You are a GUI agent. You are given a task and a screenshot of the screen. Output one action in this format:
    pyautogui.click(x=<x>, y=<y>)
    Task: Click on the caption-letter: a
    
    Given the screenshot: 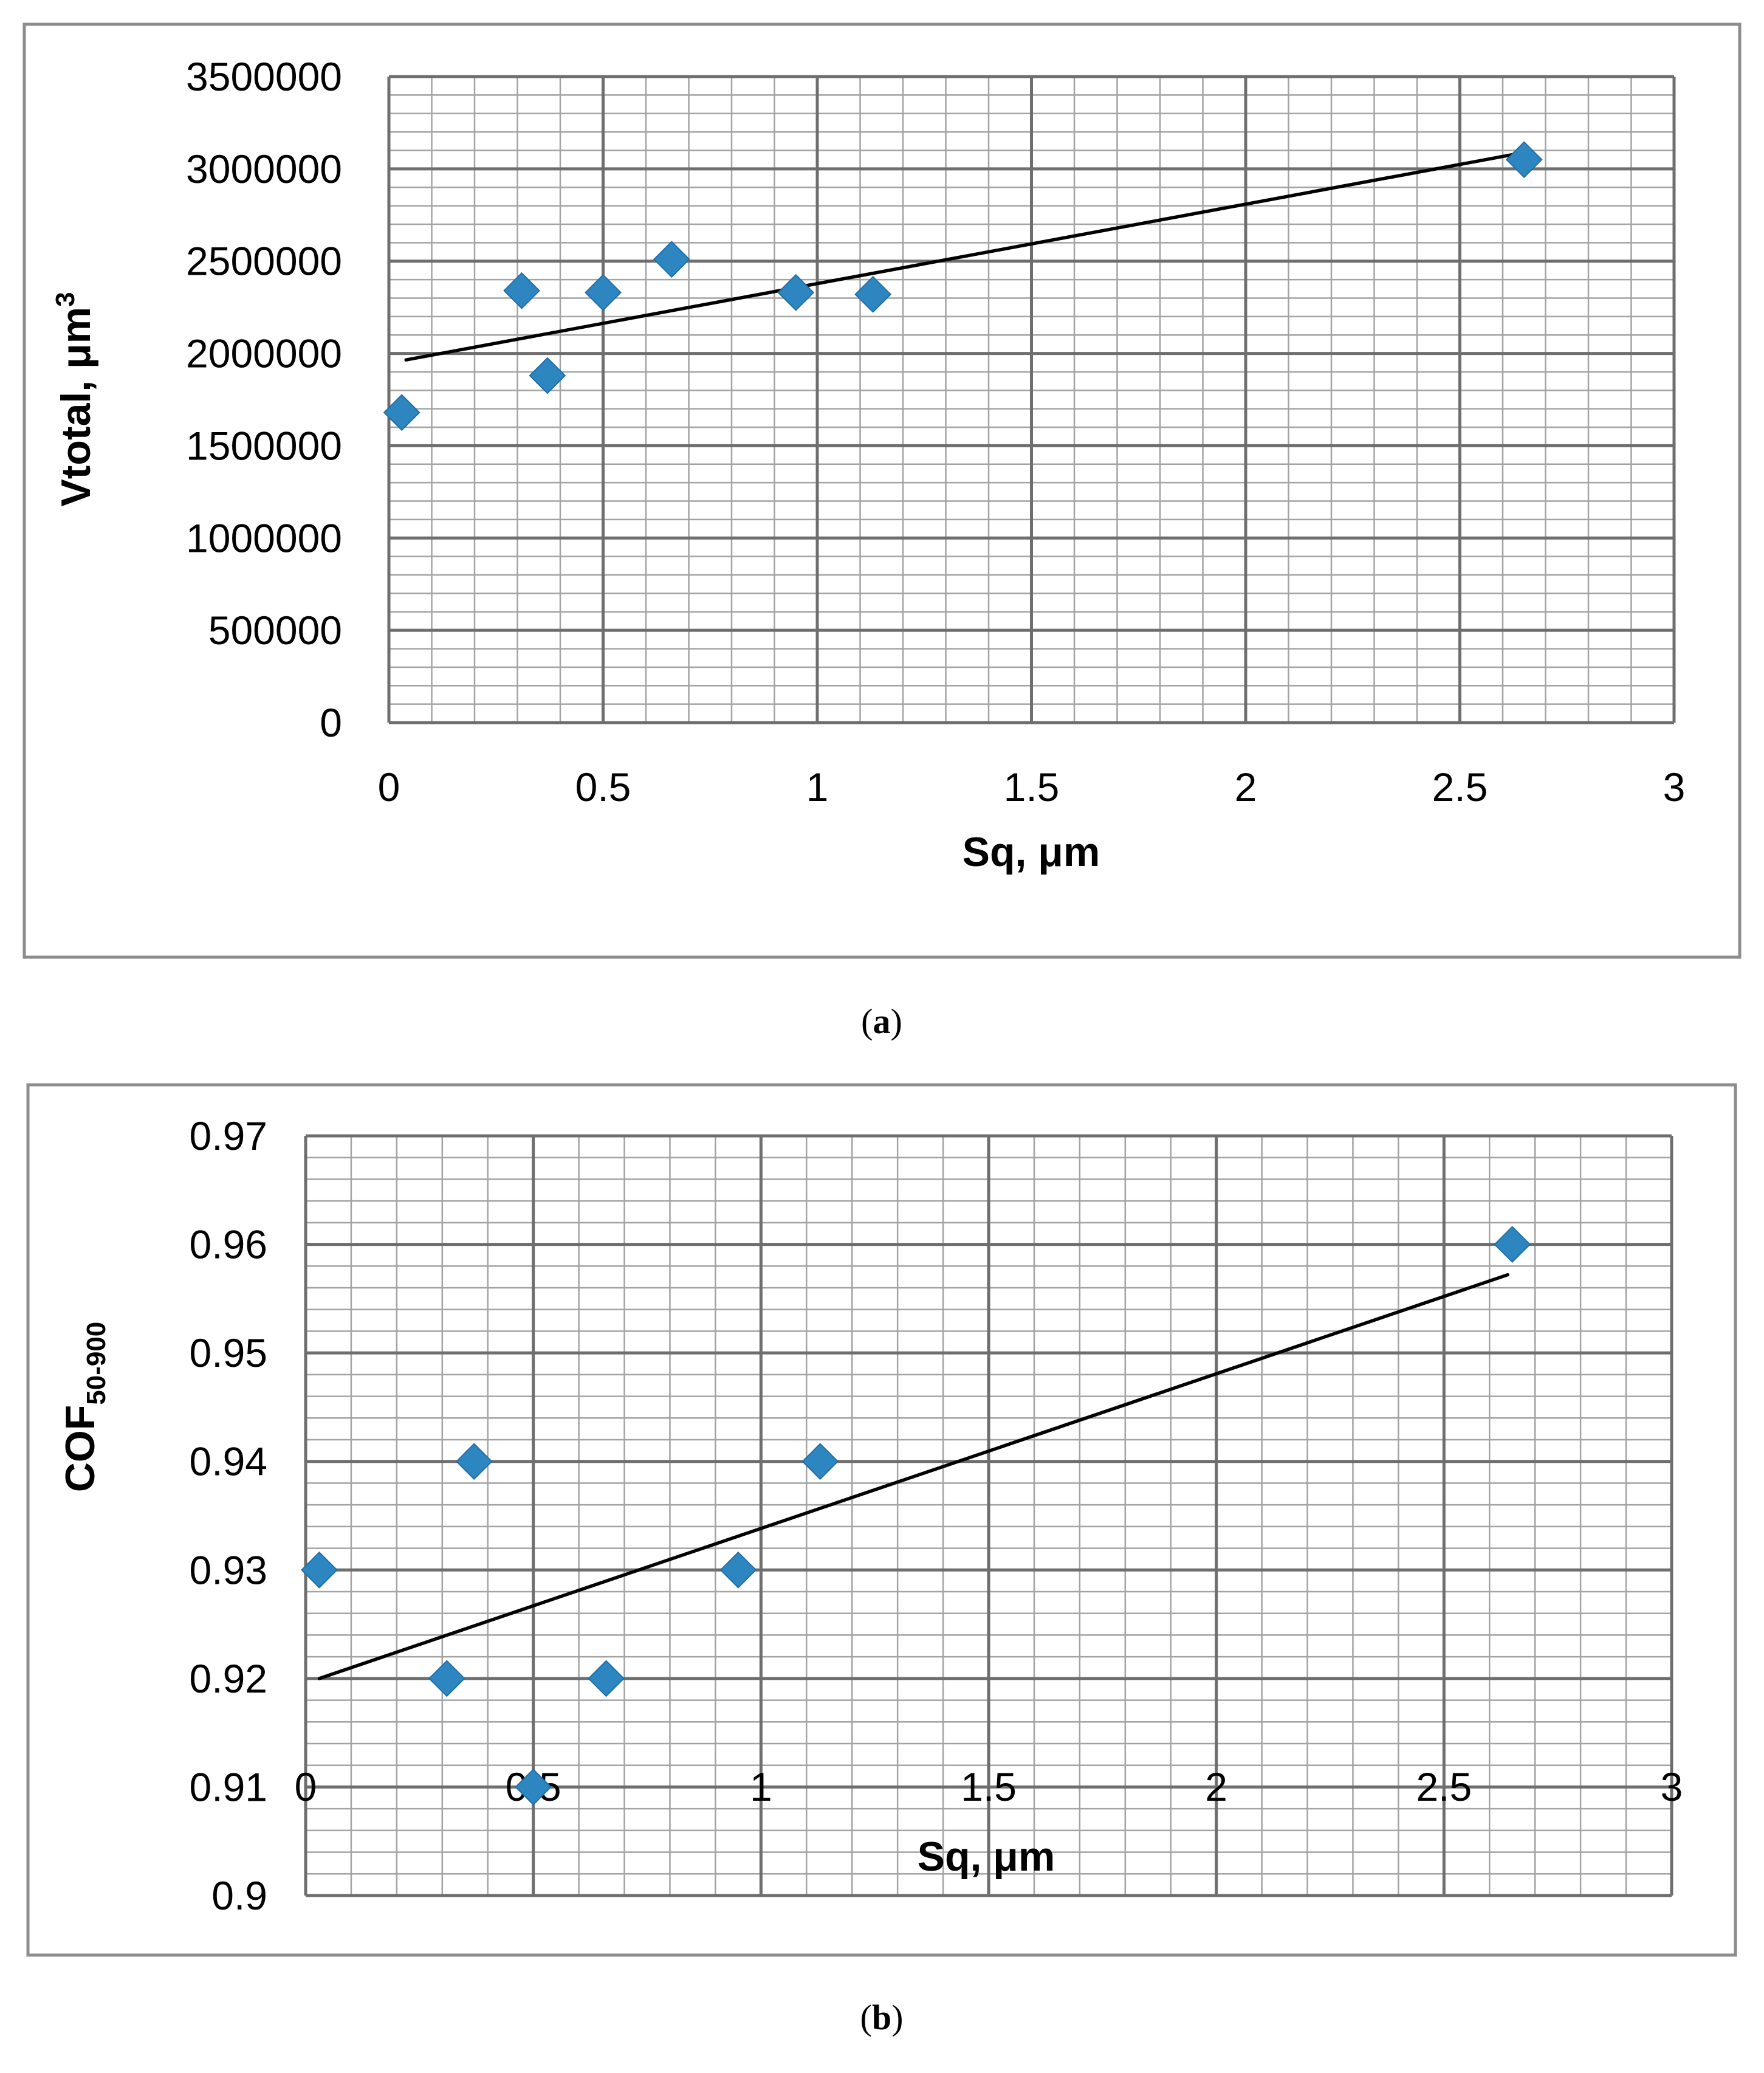 What is the action you would take?
    pyautogui.click(x=882, y=1022)
    